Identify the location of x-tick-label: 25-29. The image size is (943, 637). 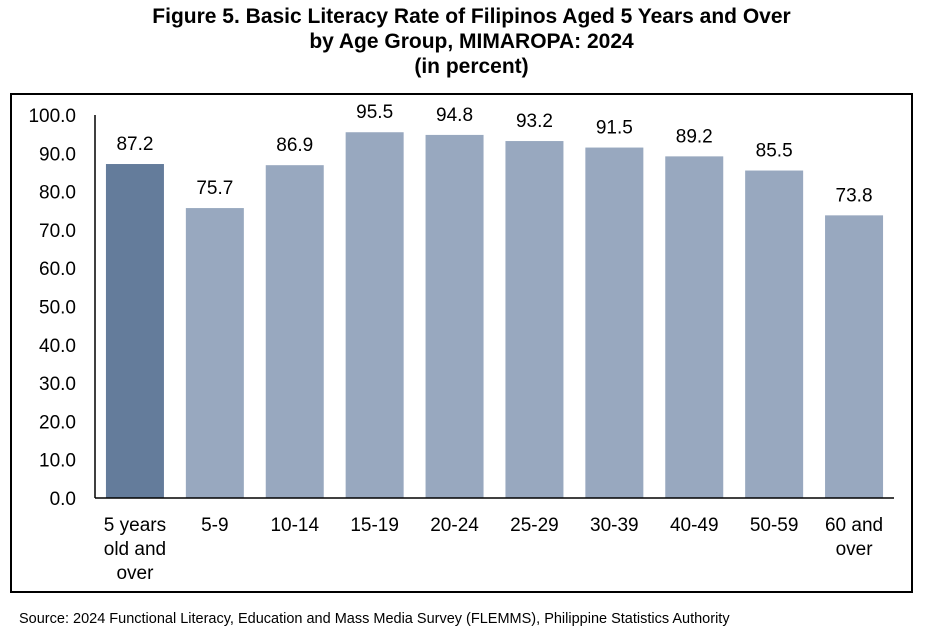
(534, 525).